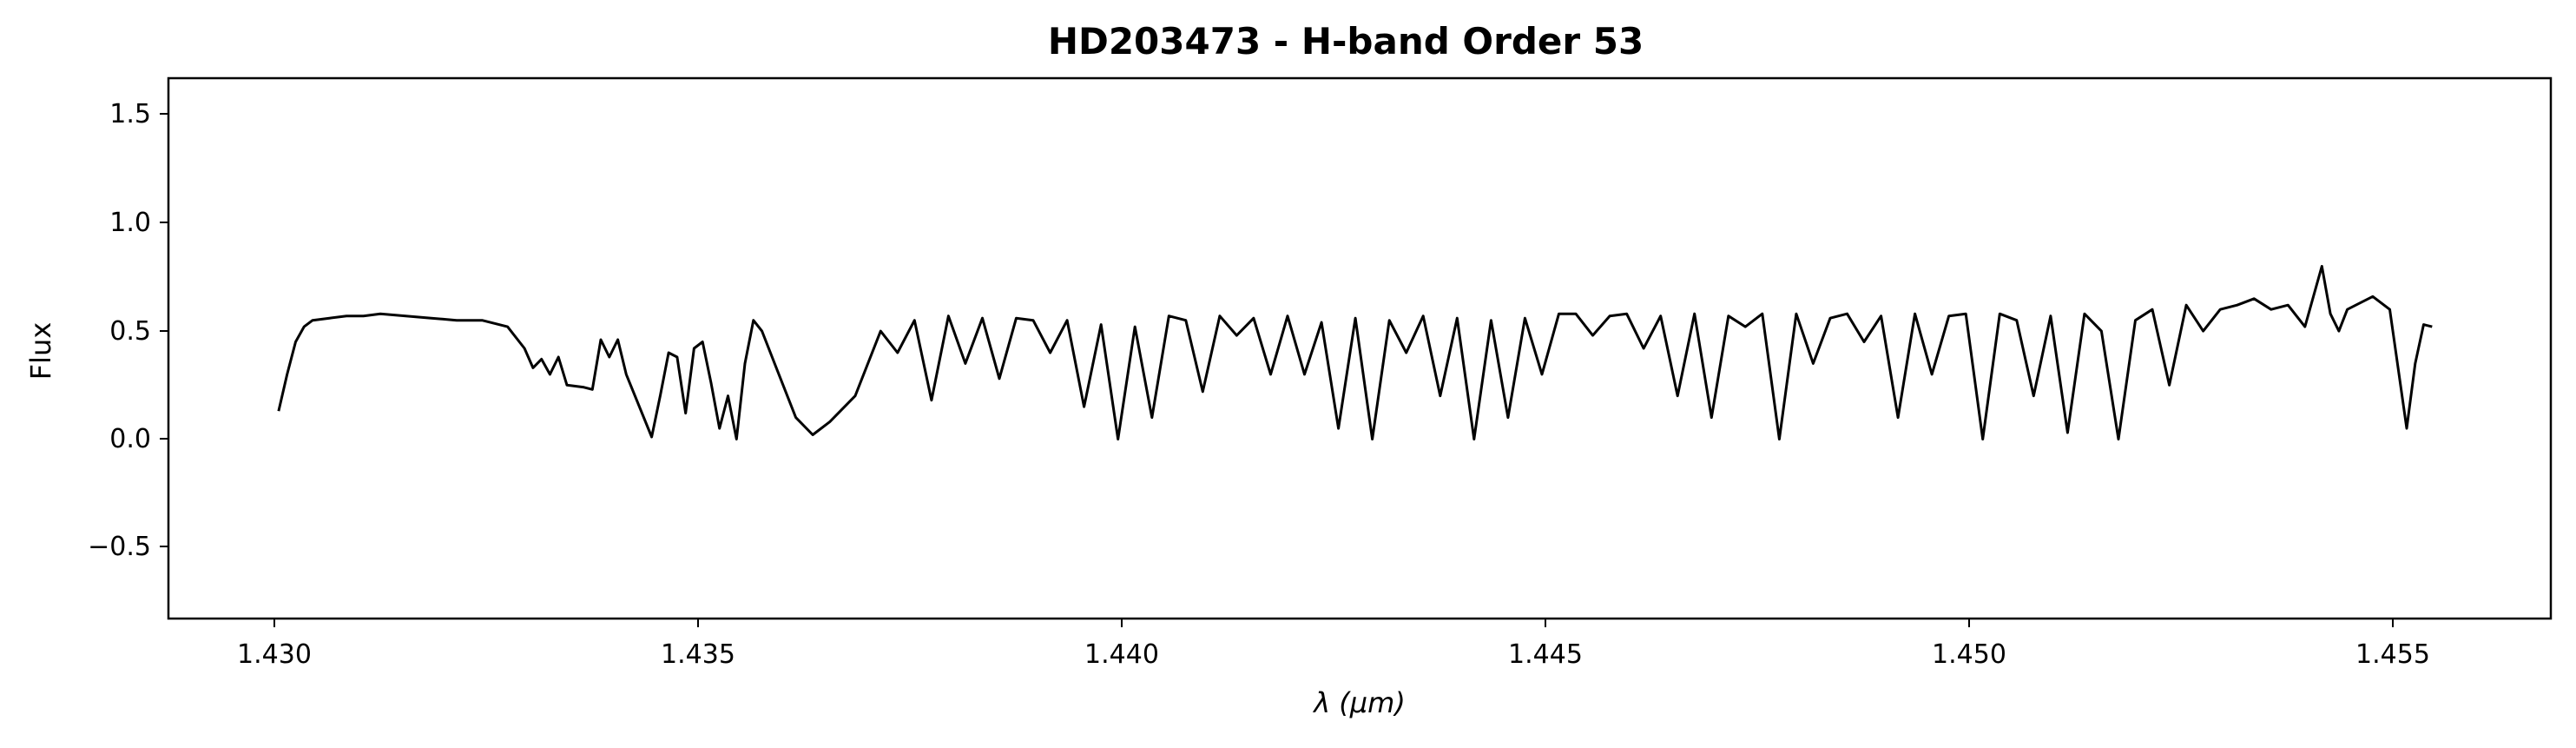 The height and width of the screenshot is (748, 2576). Describe the element at coordinates (1969, 654) in the screenshot. I see `x-tick-label: 1.450` at that location.